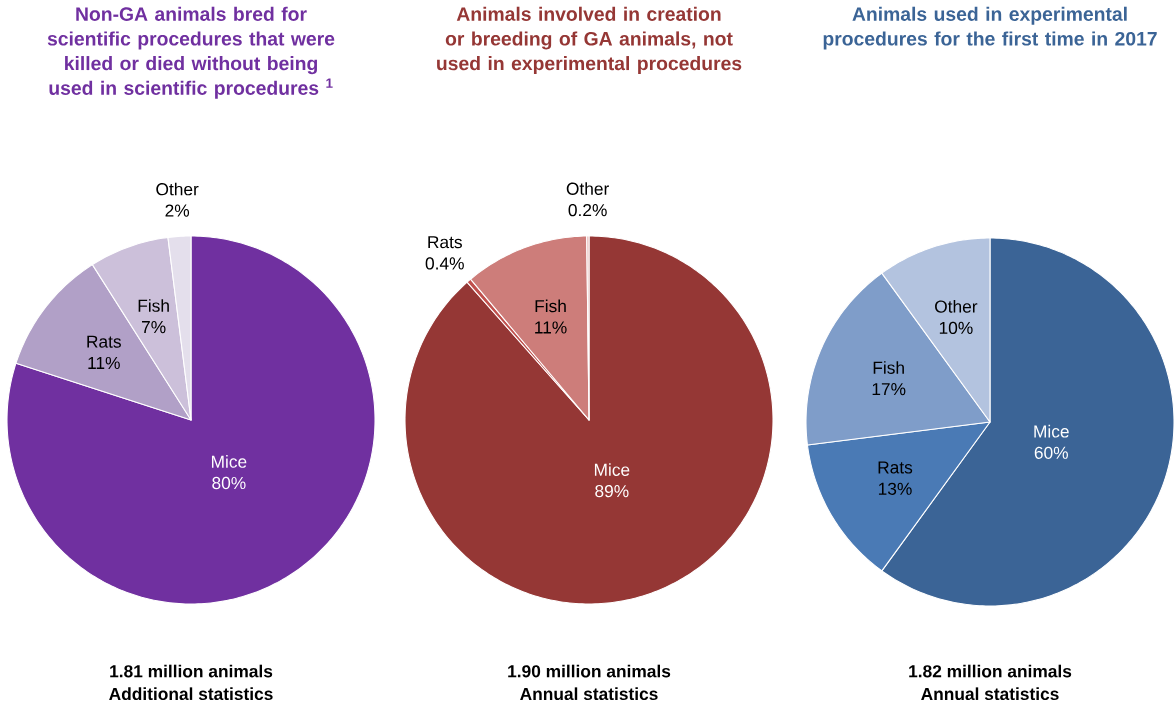  I want to click on text: Additional statistics, so click(191, 694).